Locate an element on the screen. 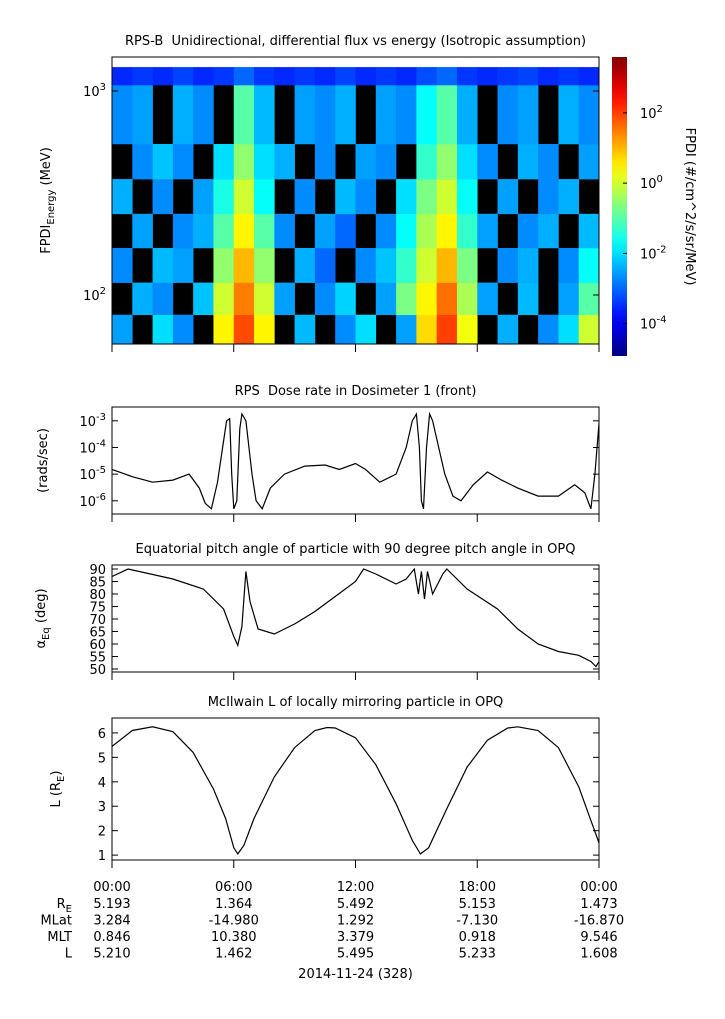 The height and width of the screenshot is (1019, 725). plot-area: 1 2 3 4 5 6 00:00 06:00 12:00 18:00 00:00 is located at coordinates (355, 806).